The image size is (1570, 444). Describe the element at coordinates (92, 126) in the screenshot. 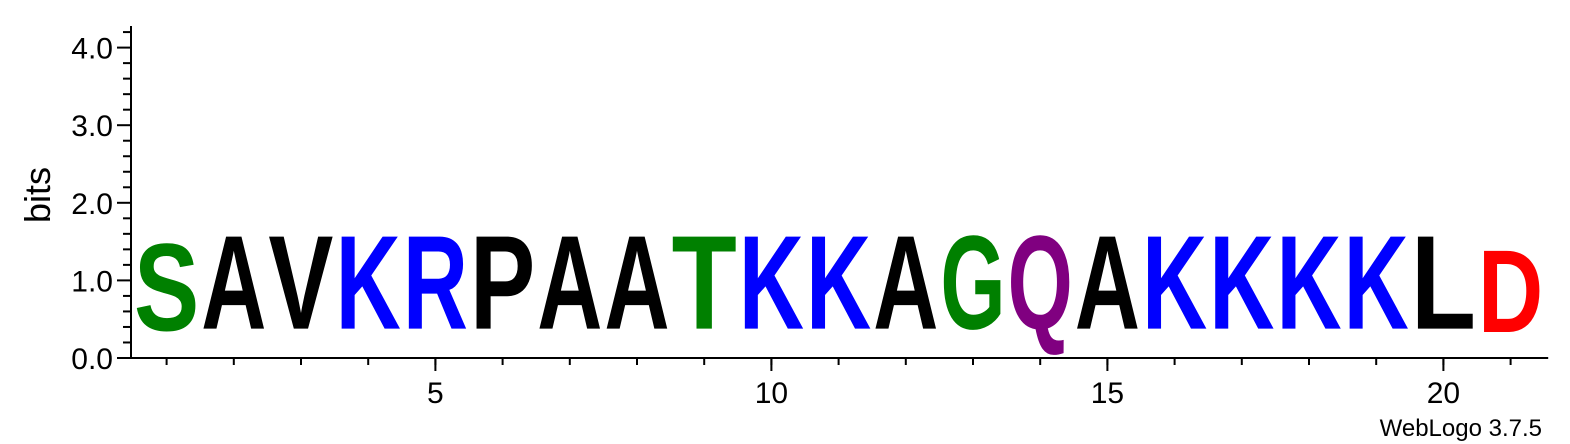

I see `y-tick-label: 3.0` at that location.